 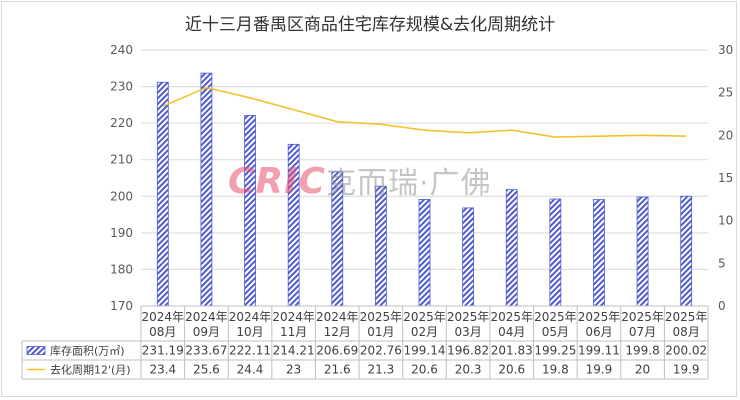 What do you see at coordinates (121, 269) in the screenshot?
I see `y-left-tick-label: 180` at bounding box center [121, 269].